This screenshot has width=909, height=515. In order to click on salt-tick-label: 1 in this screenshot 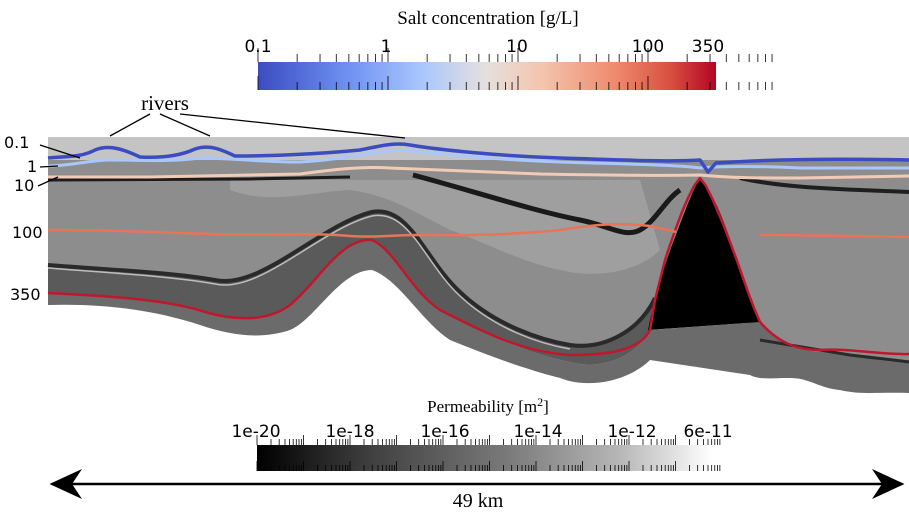, I will do `click(386, 47)`.